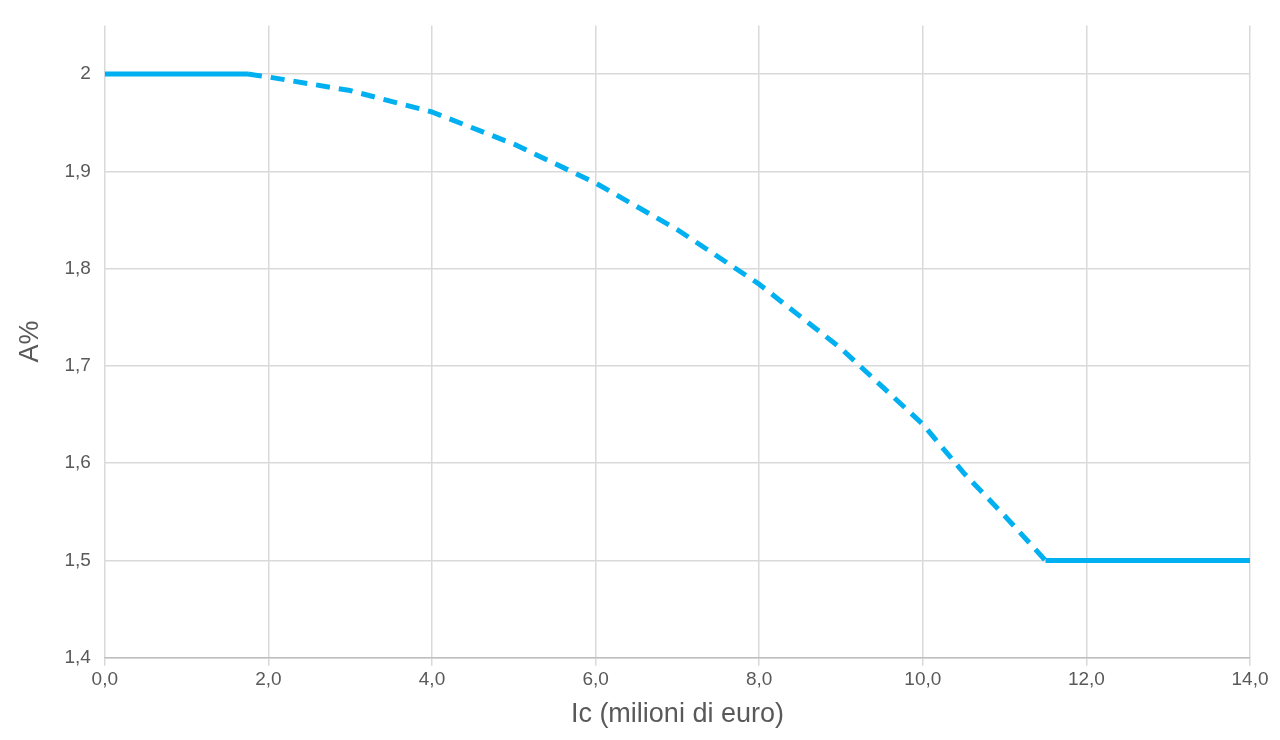 Image resolution: width=1280 pixels, height=740 pixels. I want to click on y-tick-label: 2, so click(85, 73).